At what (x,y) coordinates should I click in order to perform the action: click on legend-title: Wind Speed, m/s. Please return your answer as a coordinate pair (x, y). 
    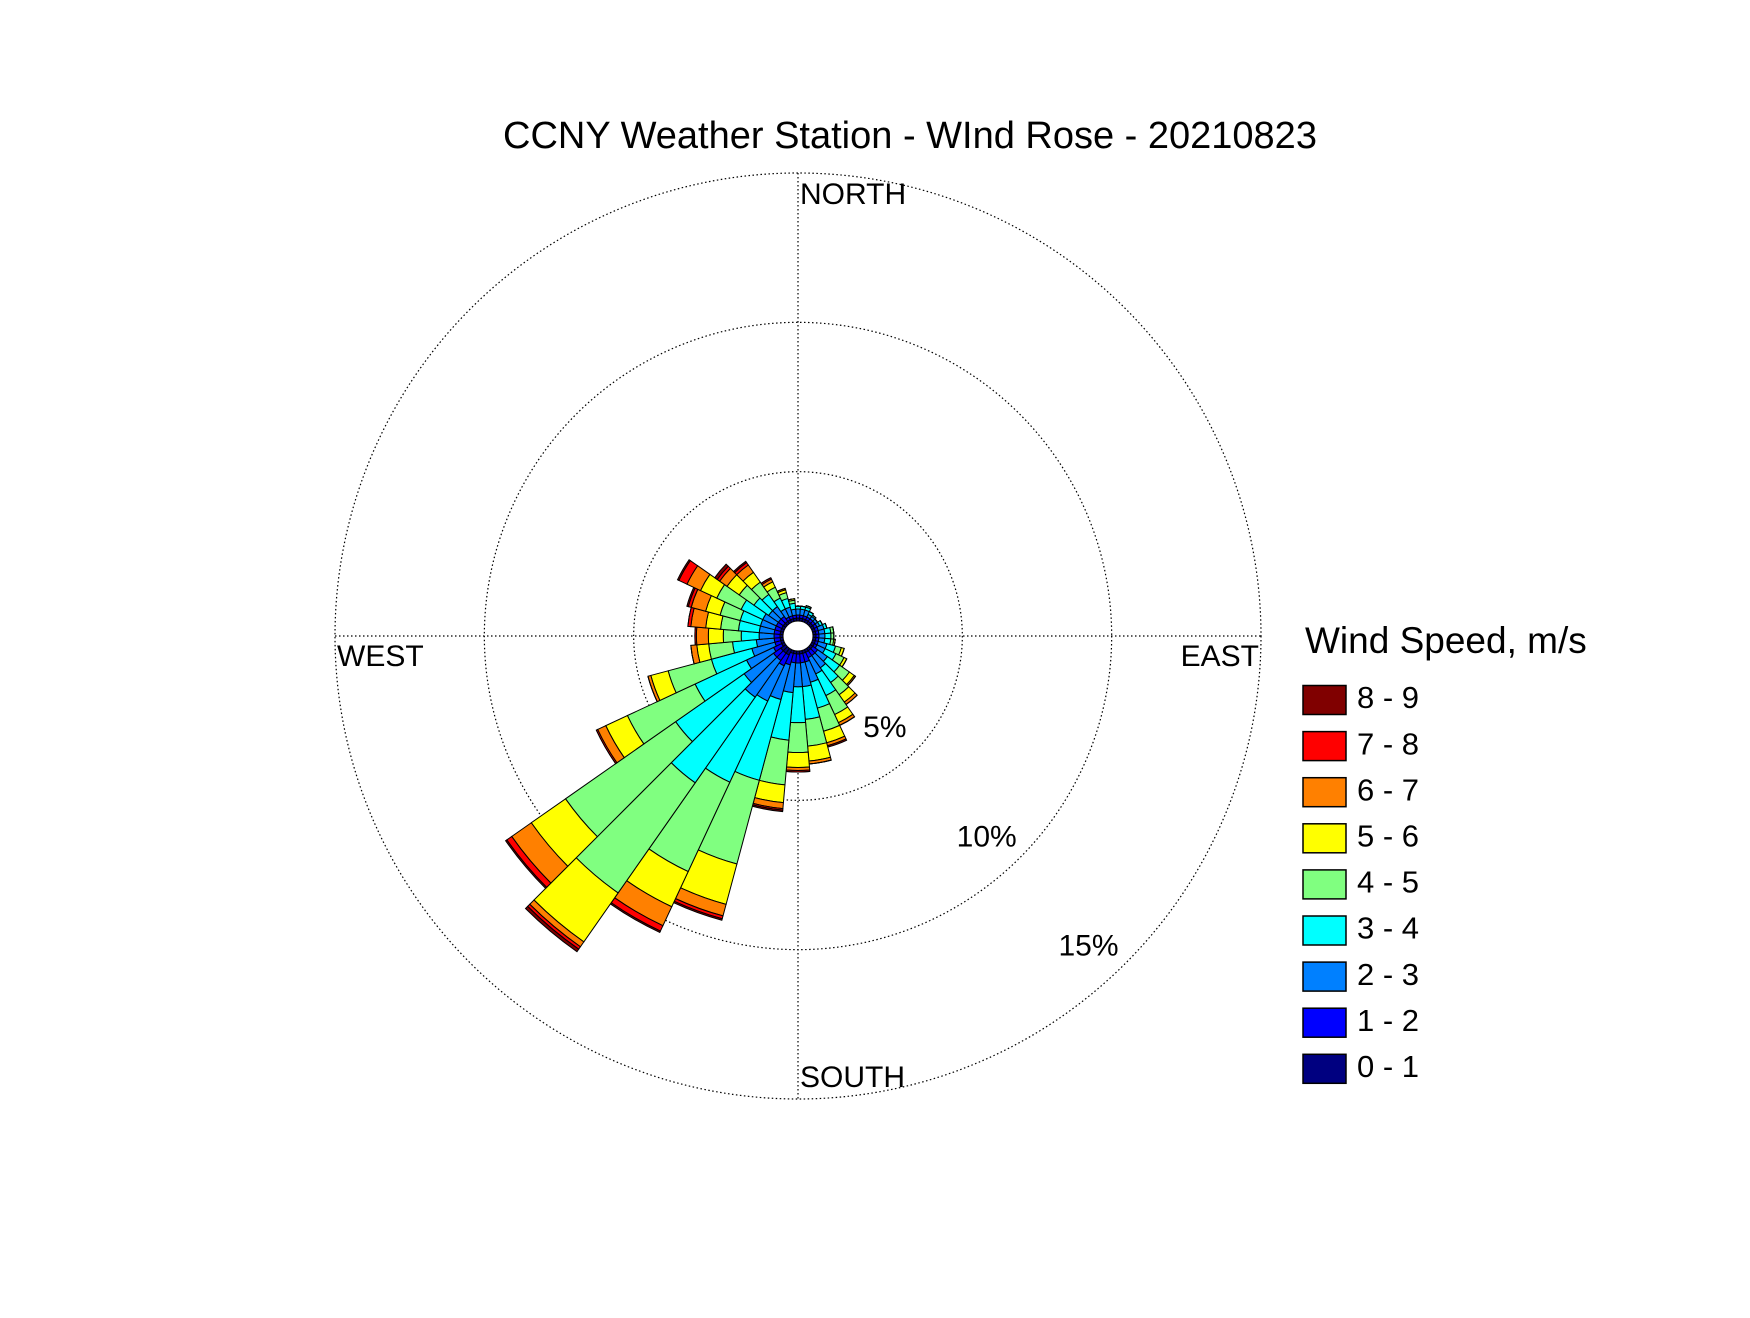
    Looking at the image, I should click on (1446, 640).